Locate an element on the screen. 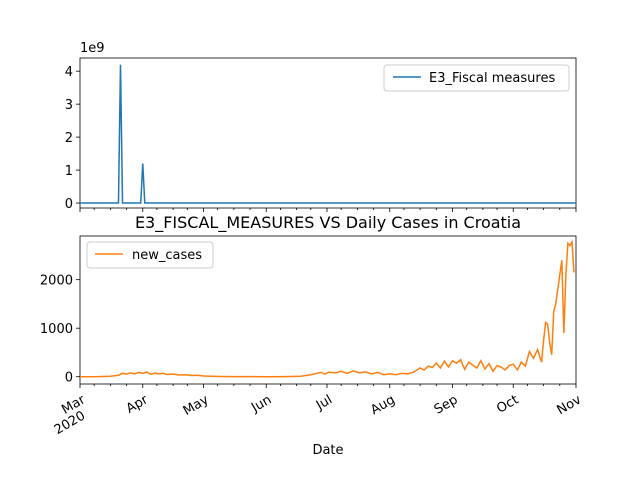  bottom-y-tick-label: 1000 is located at coordinates (56, 329).